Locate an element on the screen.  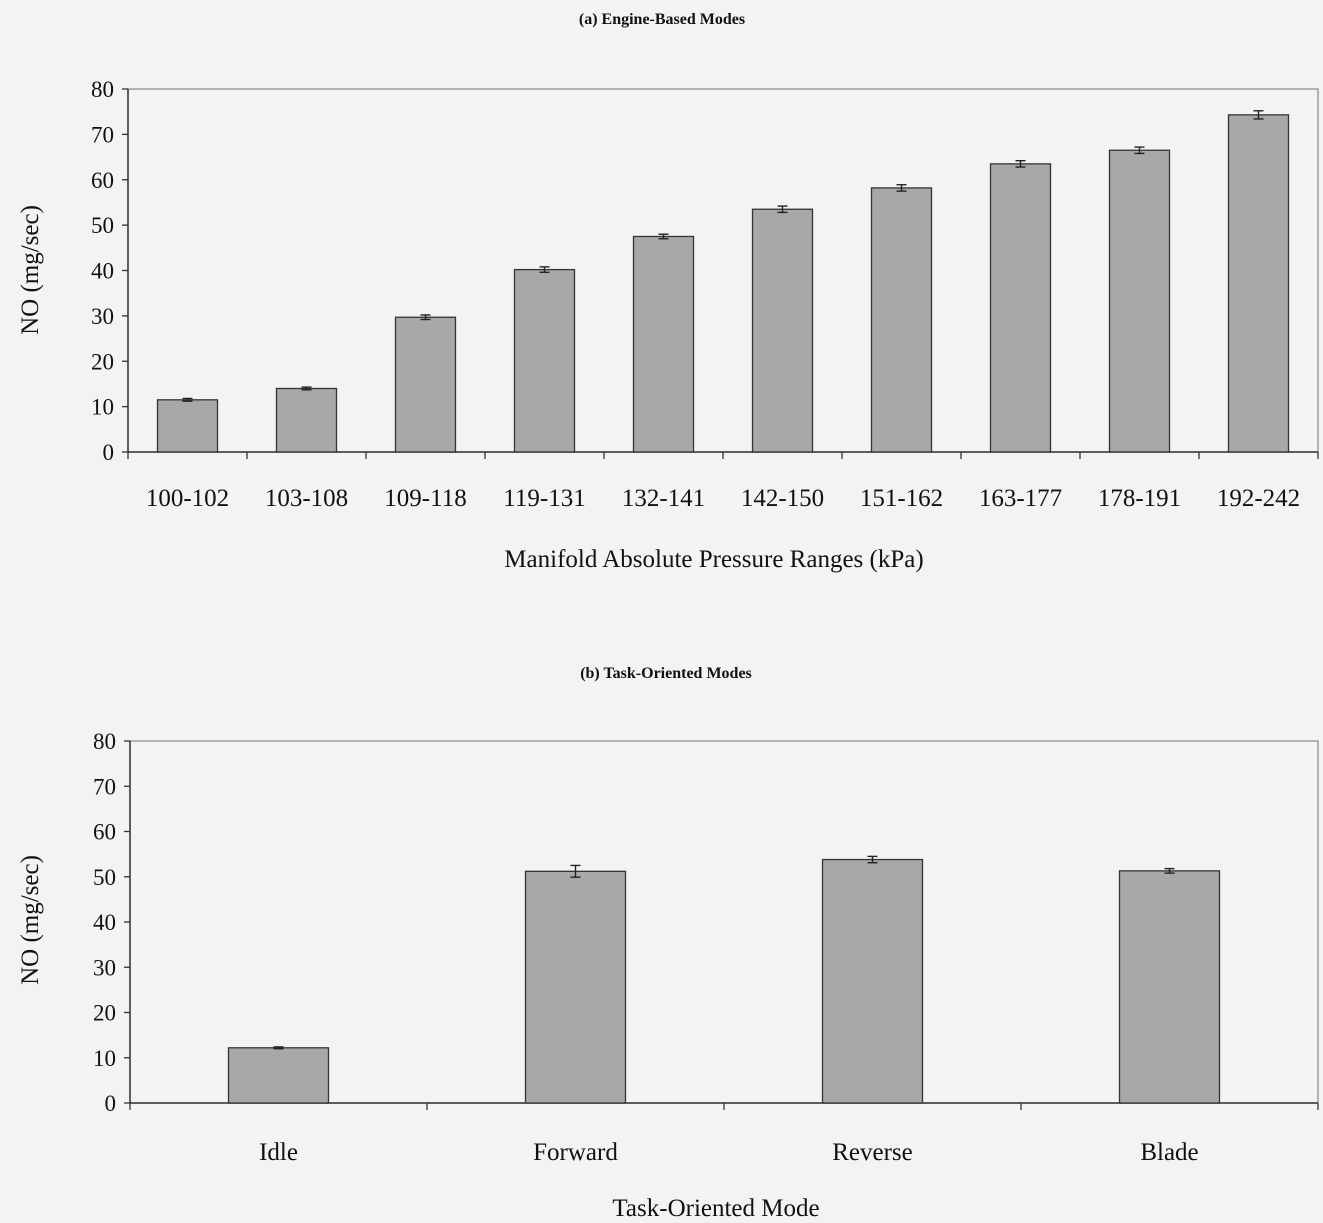
x-tick-label: Idle is located at coordinates (278, 1152).